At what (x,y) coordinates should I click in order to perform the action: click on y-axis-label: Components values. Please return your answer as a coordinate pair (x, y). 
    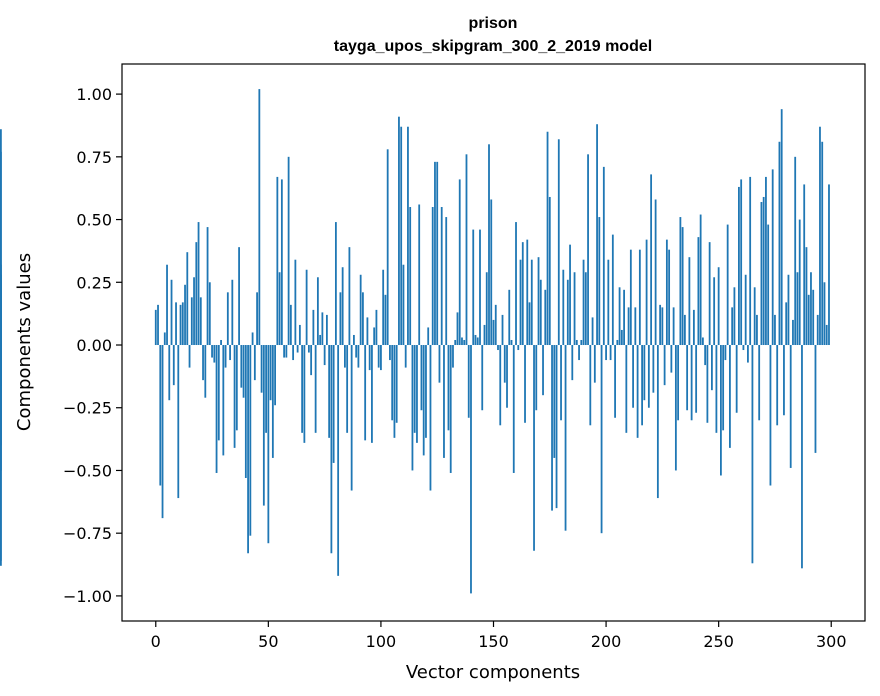
    Looking at the image, I should click on (24, 342).